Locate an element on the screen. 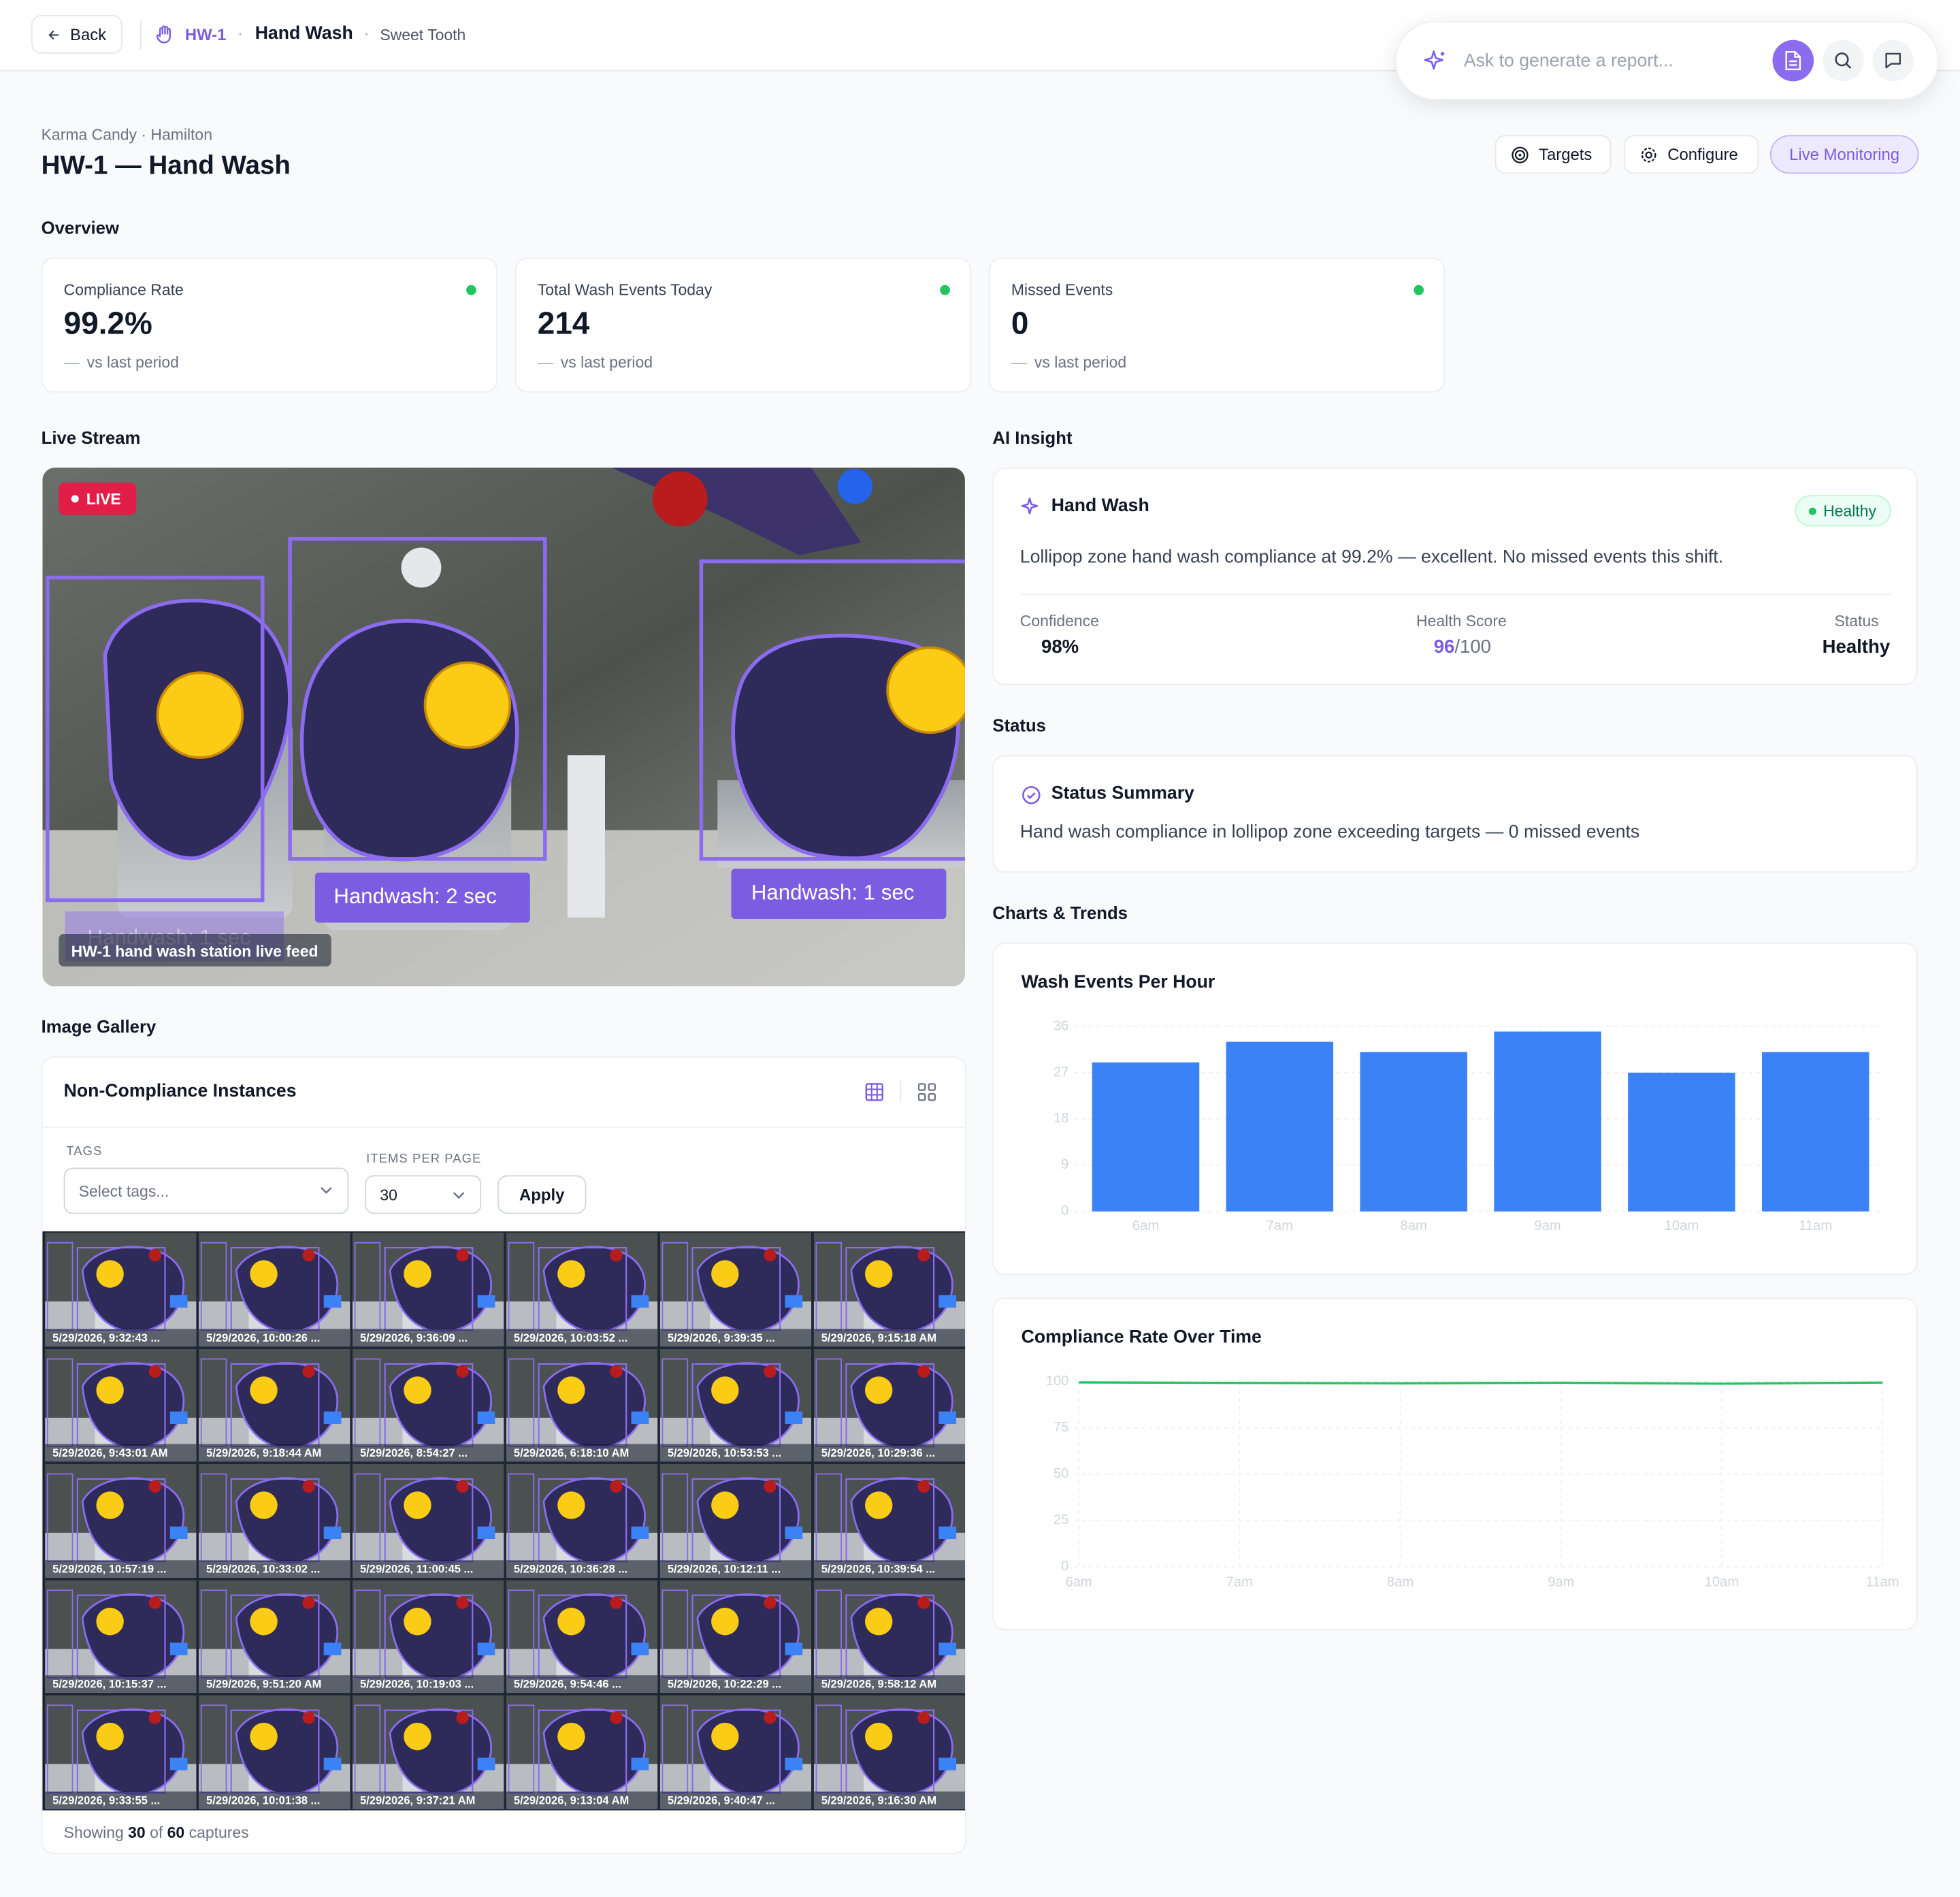  chevron is located at coordinates (326, 1190).